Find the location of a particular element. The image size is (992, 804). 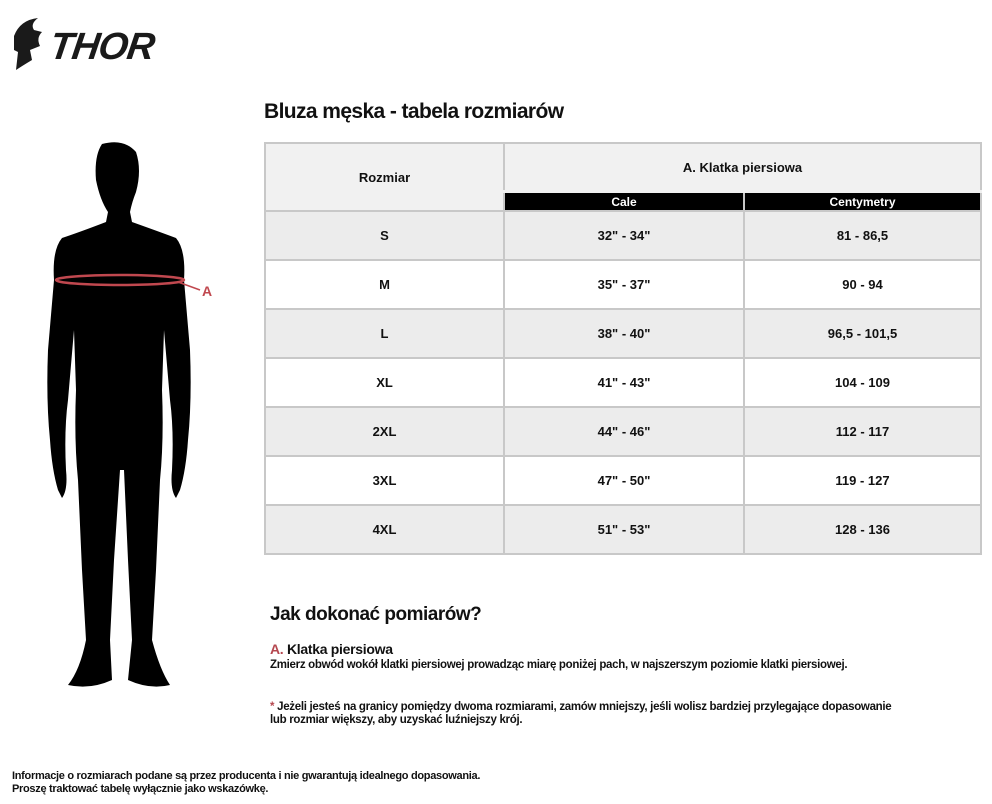

table-row: 3XL 47" - 50" 119 - 127 is located at coordinates (623, 480).